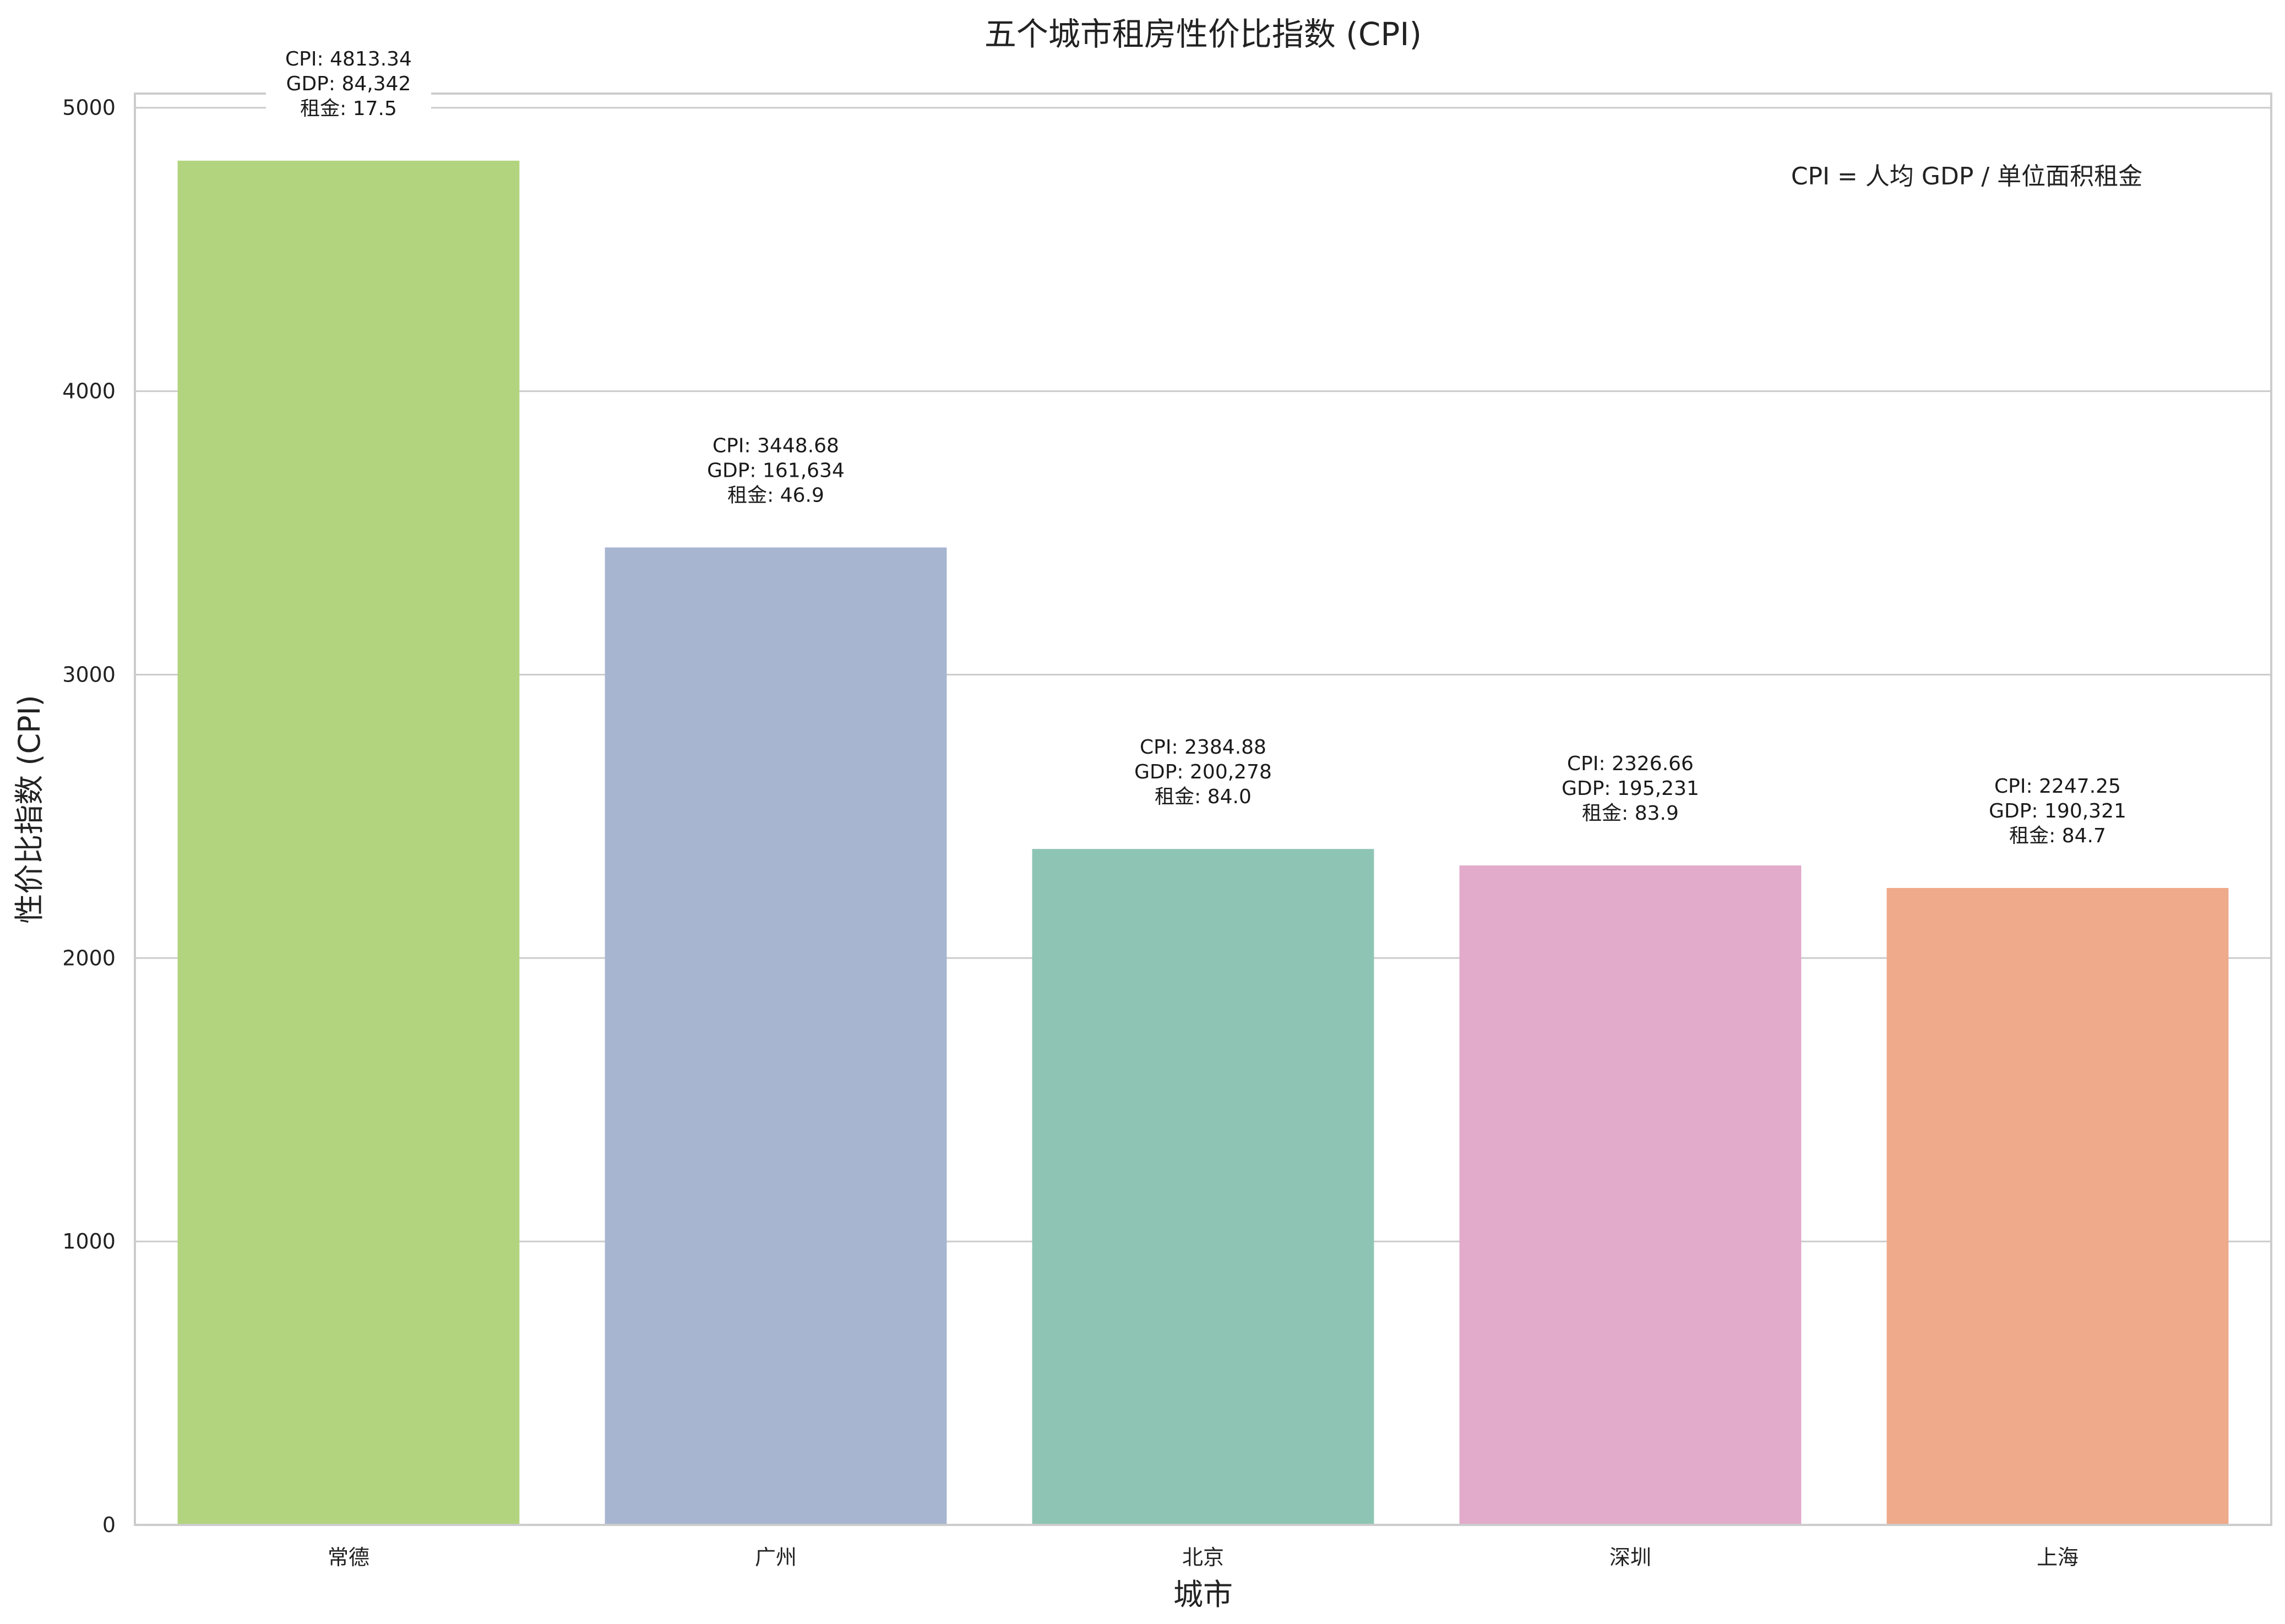  What do you see at coordinates (1203, 797) in the screenshot?
I see `bar-label-rent: 租金: 84.0` at bounding box center [1203, 797].